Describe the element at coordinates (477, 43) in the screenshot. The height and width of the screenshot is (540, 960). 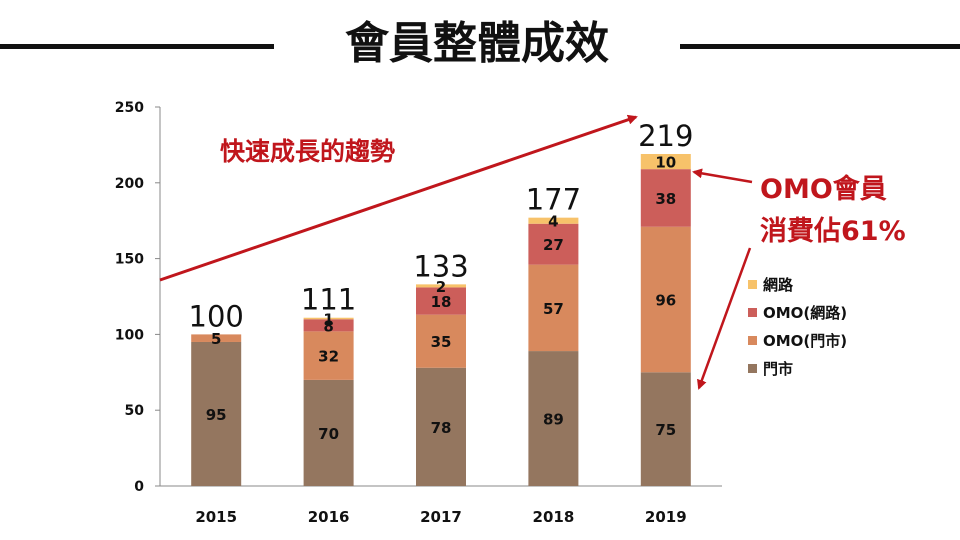
I see `page-title: 會員整體成效` at that location.